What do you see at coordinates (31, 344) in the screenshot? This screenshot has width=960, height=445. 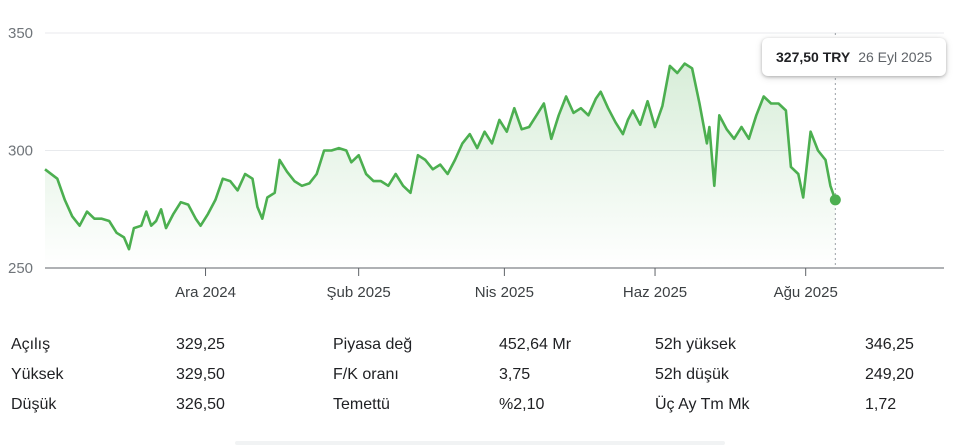 I see `stat-label-open: Açılış` at bounding box center [31, 344].